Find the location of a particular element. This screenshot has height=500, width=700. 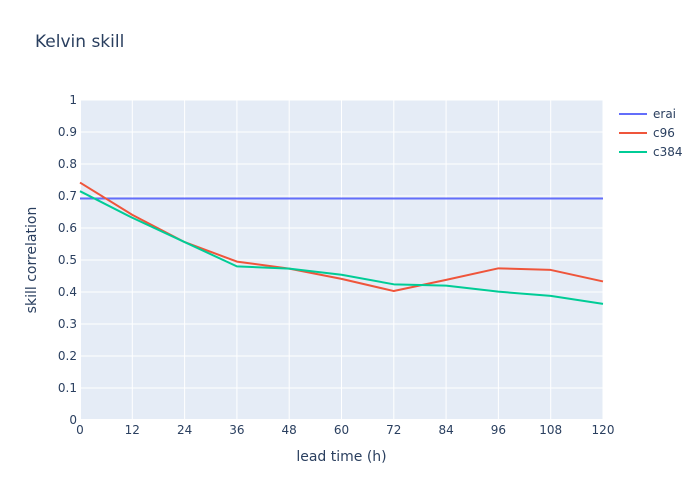

x-tick-label: 120 is located at coordinates (603, 430).